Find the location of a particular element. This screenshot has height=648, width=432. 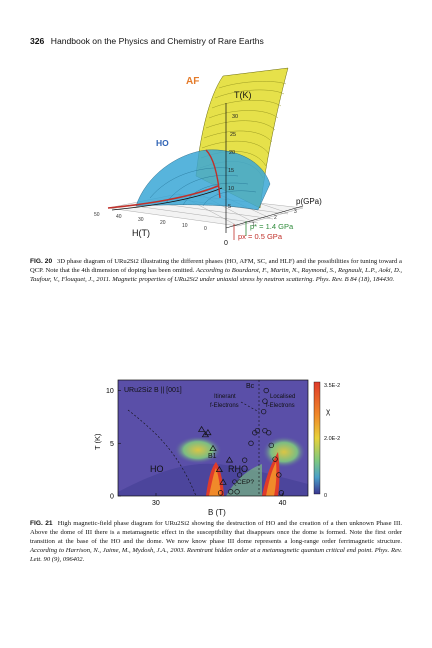

t-tick: 20 is located at coordinates (232, 153).